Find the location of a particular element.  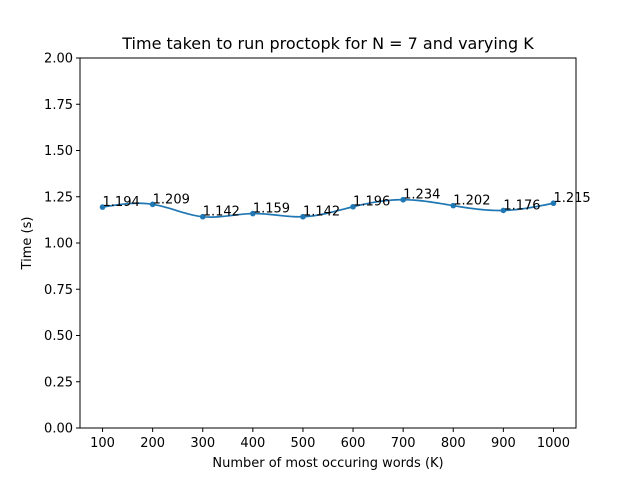

y-axis: 0.00 0.25 0.50 0.75 1.00 1.25 1.50 1.75 2.00 is located at coordinates (62, 244).